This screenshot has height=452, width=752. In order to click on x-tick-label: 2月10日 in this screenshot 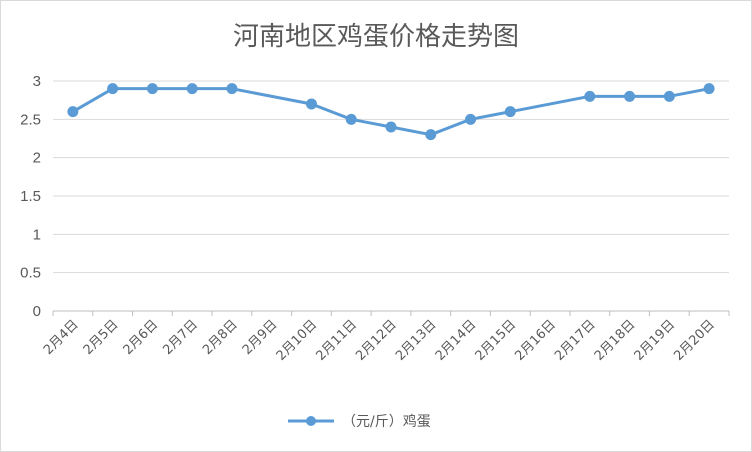, I will do `click(297, 340)`.